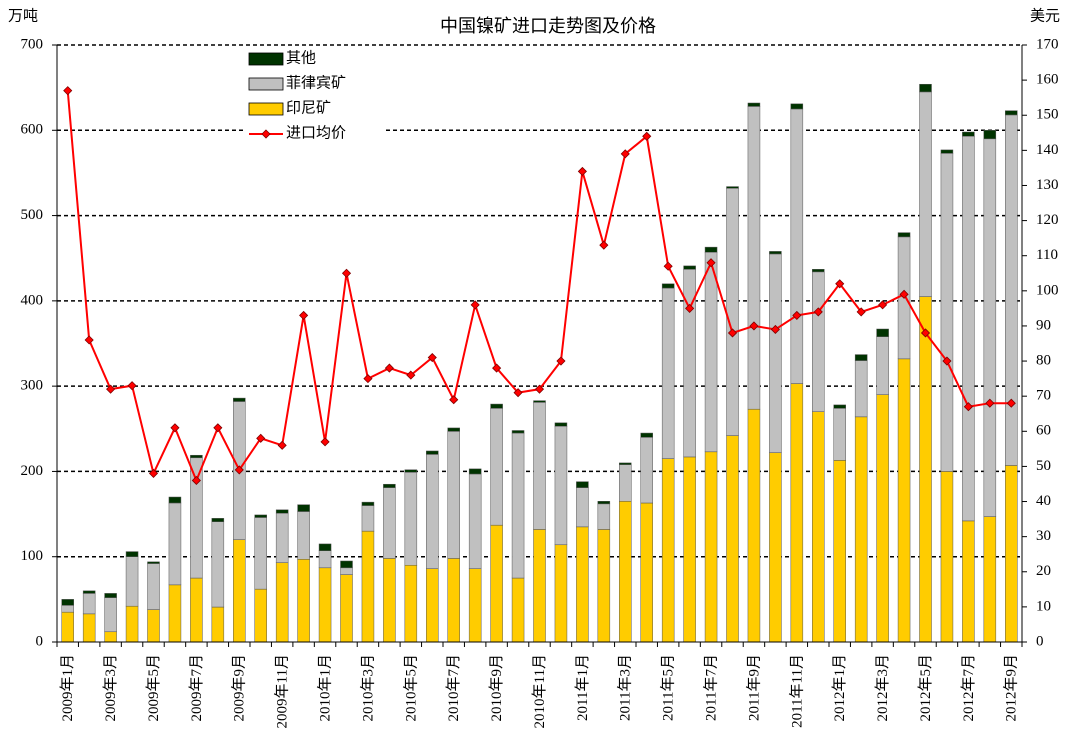 This screenshot has height=751, width=1073. I want to click on y2-tick-label: 140, so click(1047, 150).